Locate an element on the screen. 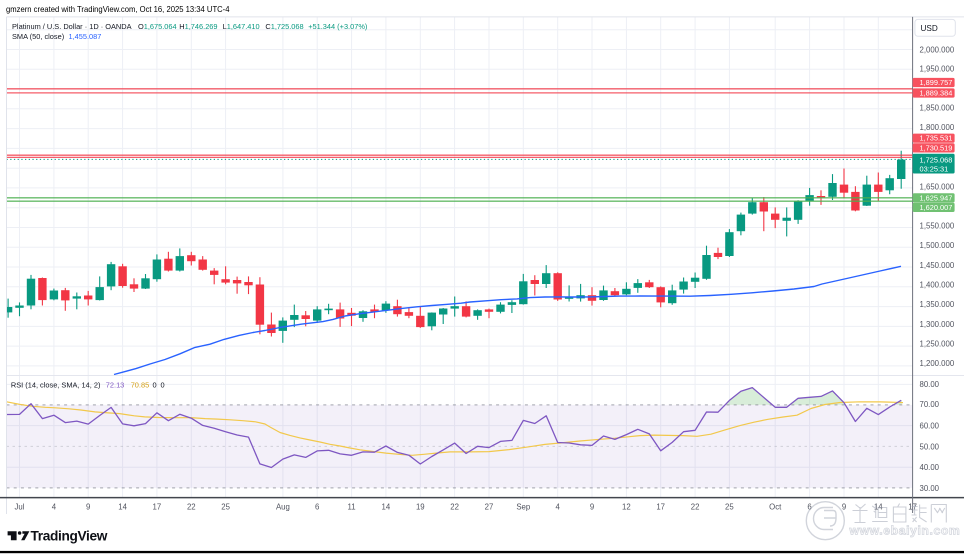  svg-text: USD is located at coordinates (929, 28).